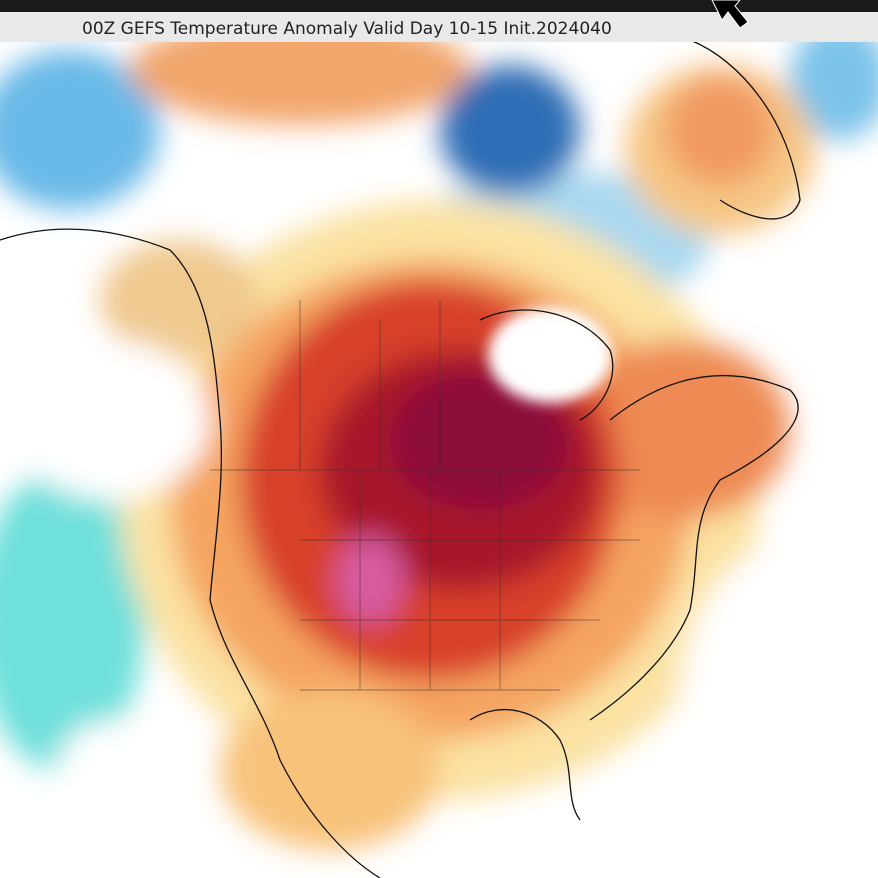 The width and height of the screenshot is (878, 878). Describe the element at coordinates (439, 6) in the screenshot. I see `top-bar` at that location.